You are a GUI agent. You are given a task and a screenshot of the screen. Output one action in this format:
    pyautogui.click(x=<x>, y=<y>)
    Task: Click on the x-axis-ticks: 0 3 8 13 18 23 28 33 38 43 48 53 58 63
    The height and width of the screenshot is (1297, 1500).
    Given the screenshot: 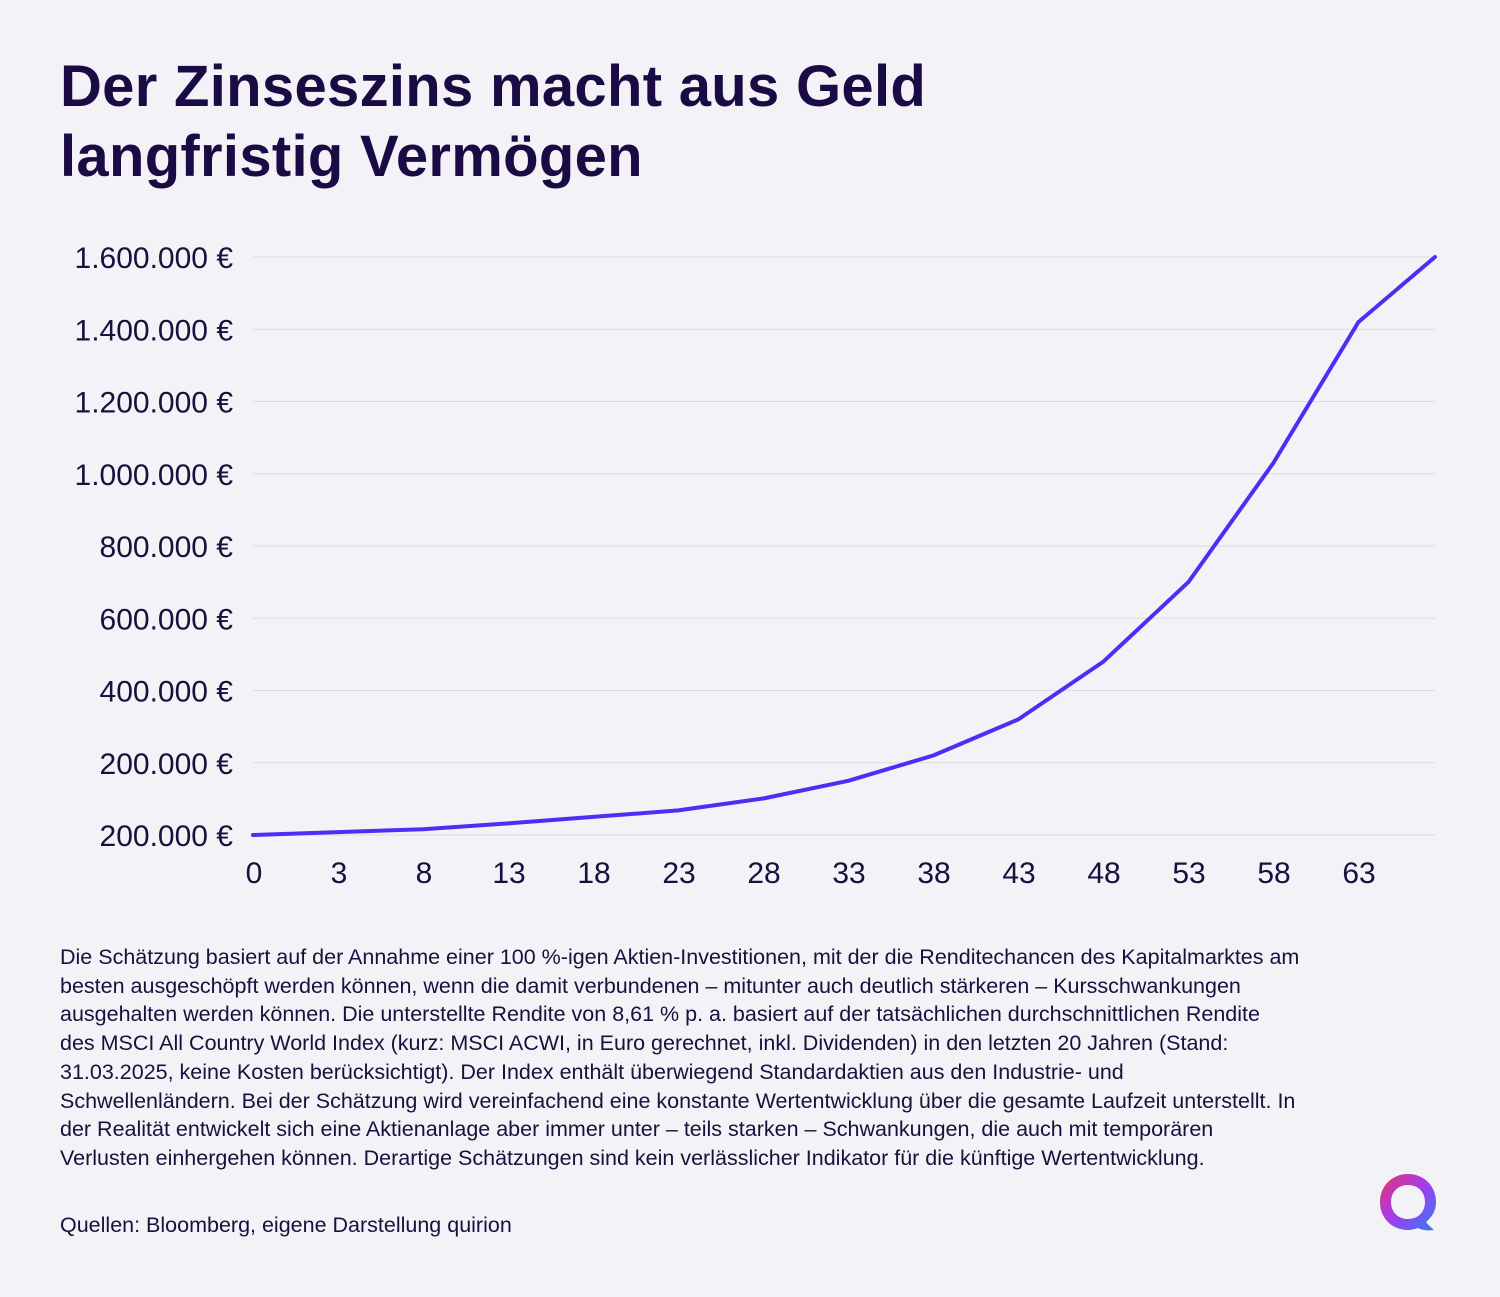 What is the action you would take?
    pyautogui.click(x=811, y=873)
    